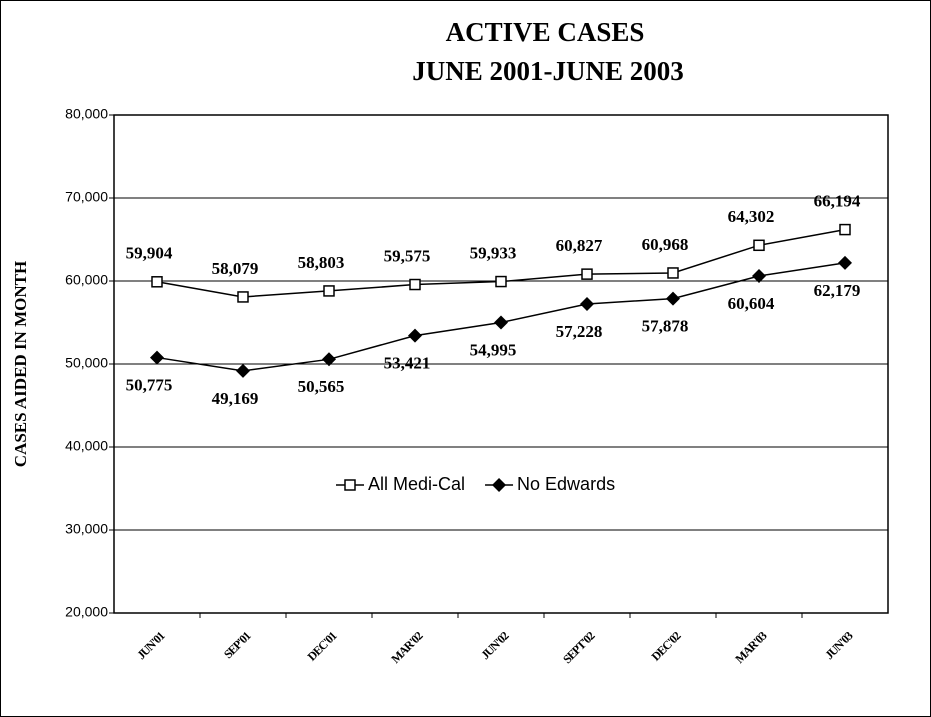  I want to click on data-label: 58,803, so click(321, 262).